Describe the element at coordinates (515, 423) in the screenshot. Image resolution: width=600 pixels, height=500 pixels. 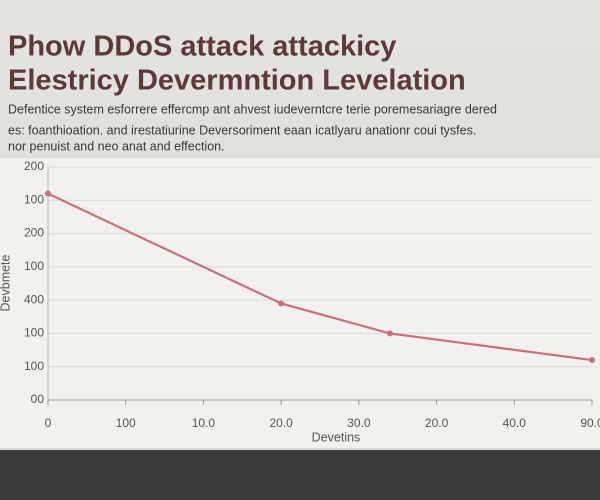
I see `x-tick-label: 40.0` at that location.